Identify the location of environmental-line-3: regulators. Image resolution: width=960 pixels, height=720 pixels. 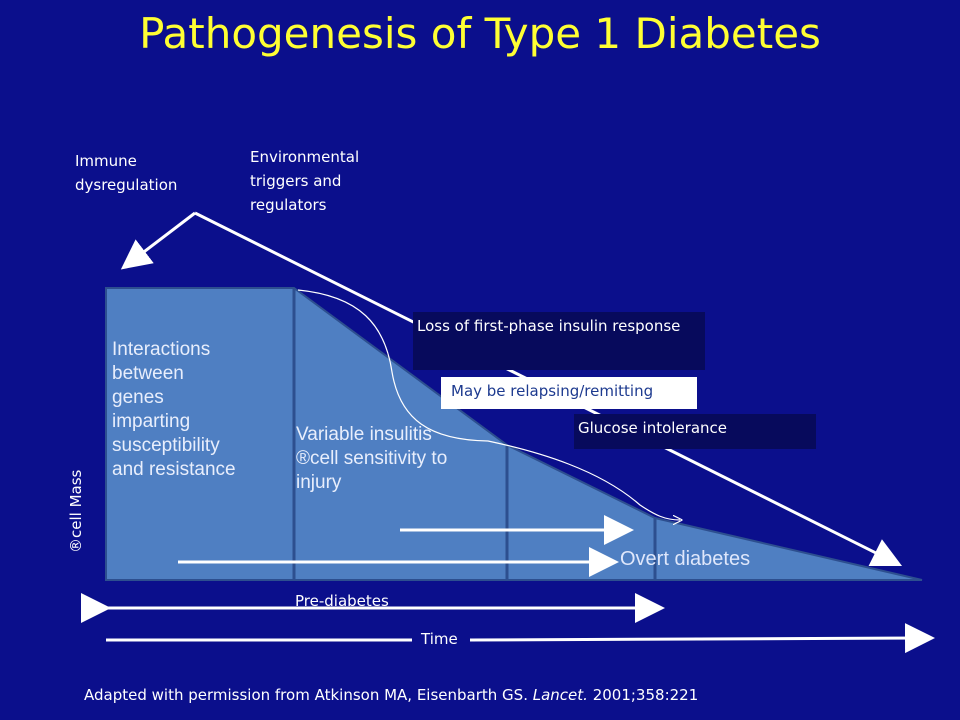
(288, 205).